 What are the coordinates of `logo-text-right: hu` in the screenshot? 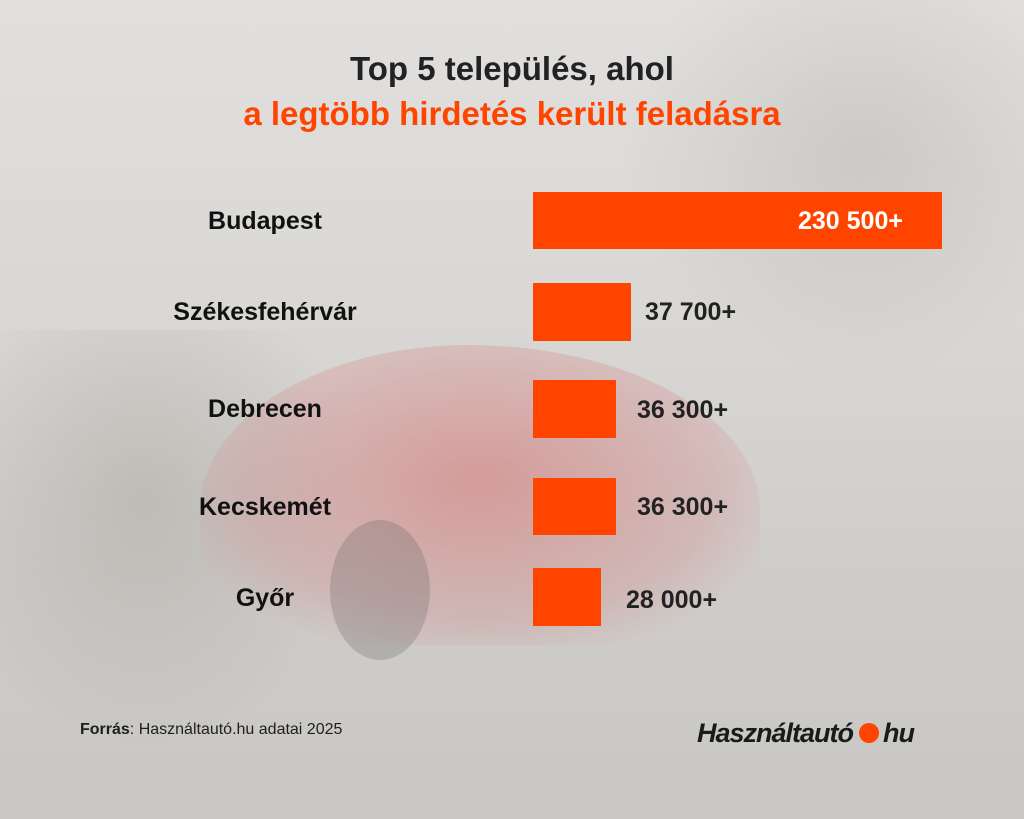 It's located at (899, 732).